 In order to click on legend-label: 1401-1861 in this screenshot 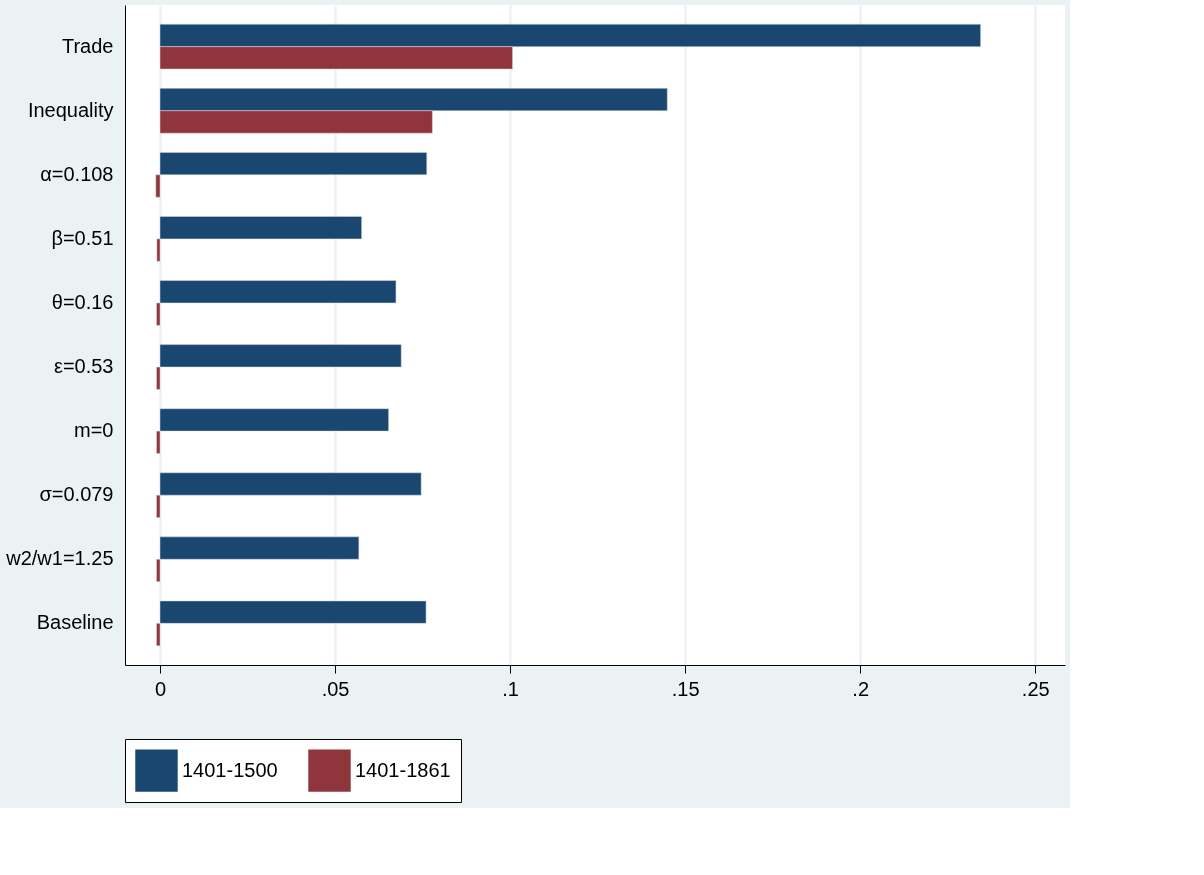, I will do `click(403, 769)`.